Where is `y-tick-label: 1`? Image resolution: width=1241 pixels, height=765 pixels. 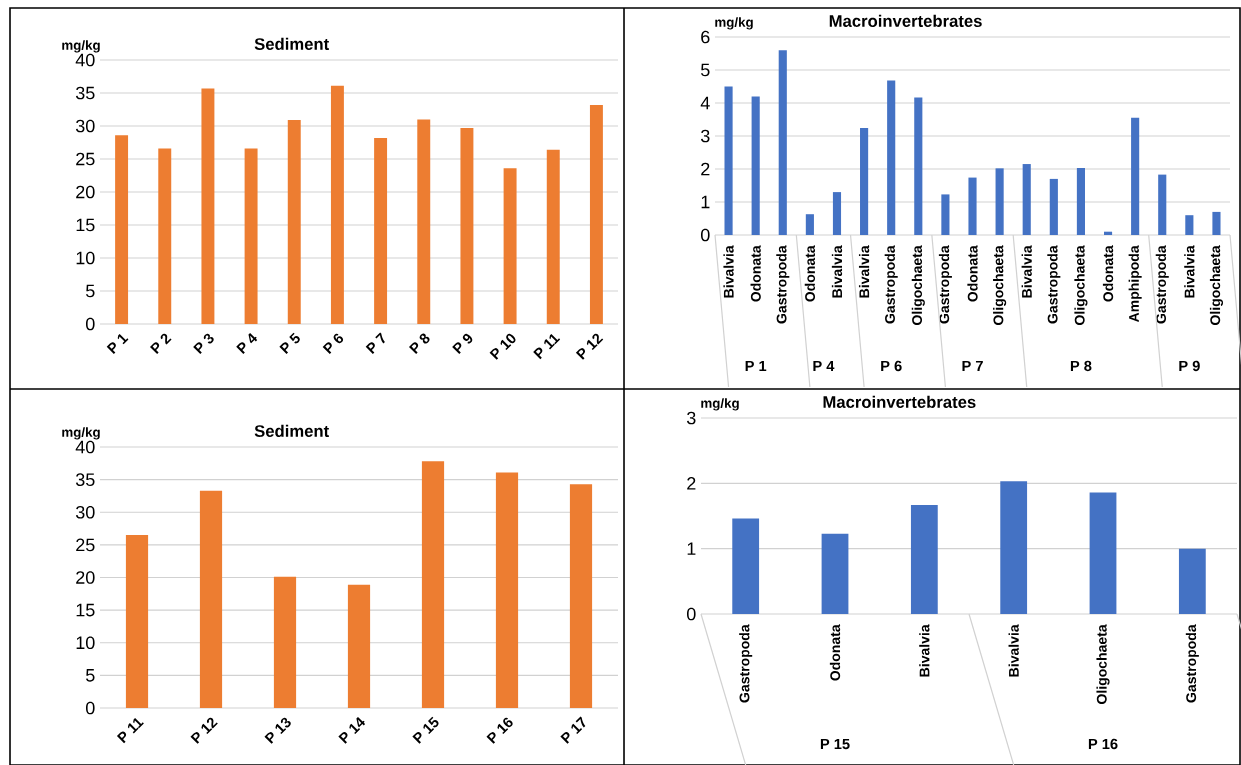
y-tick-label: 1 is located at coordinates (705, 202).